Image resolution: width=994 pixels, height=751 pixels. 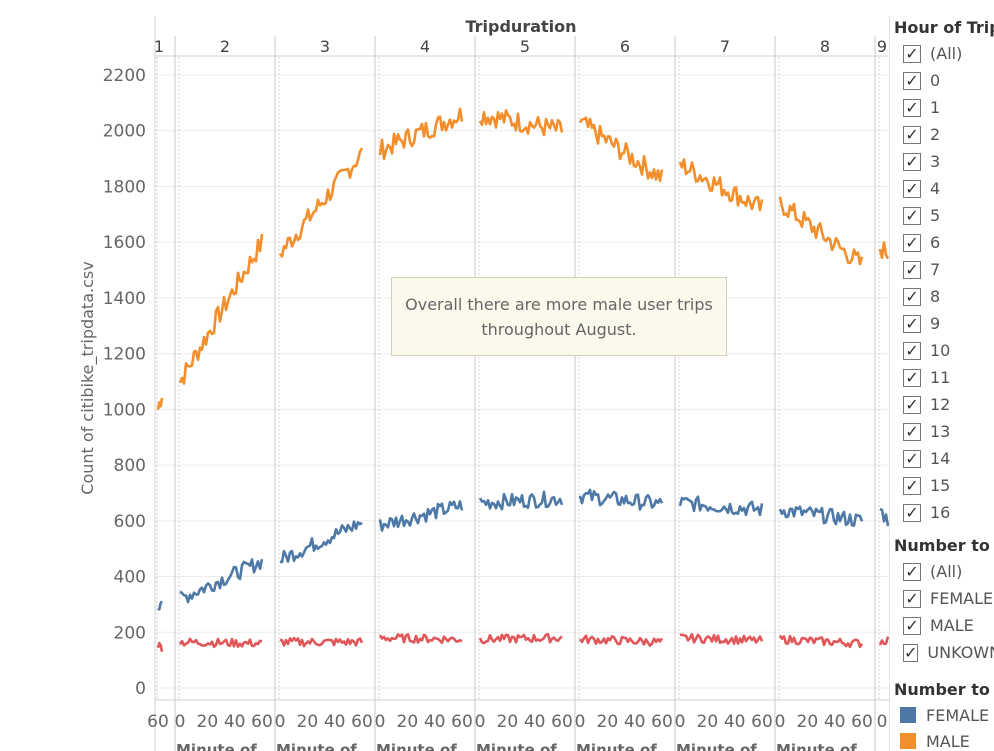 I want to click on hour-filter-item: ✓ 14, so click(x=942, y=458).